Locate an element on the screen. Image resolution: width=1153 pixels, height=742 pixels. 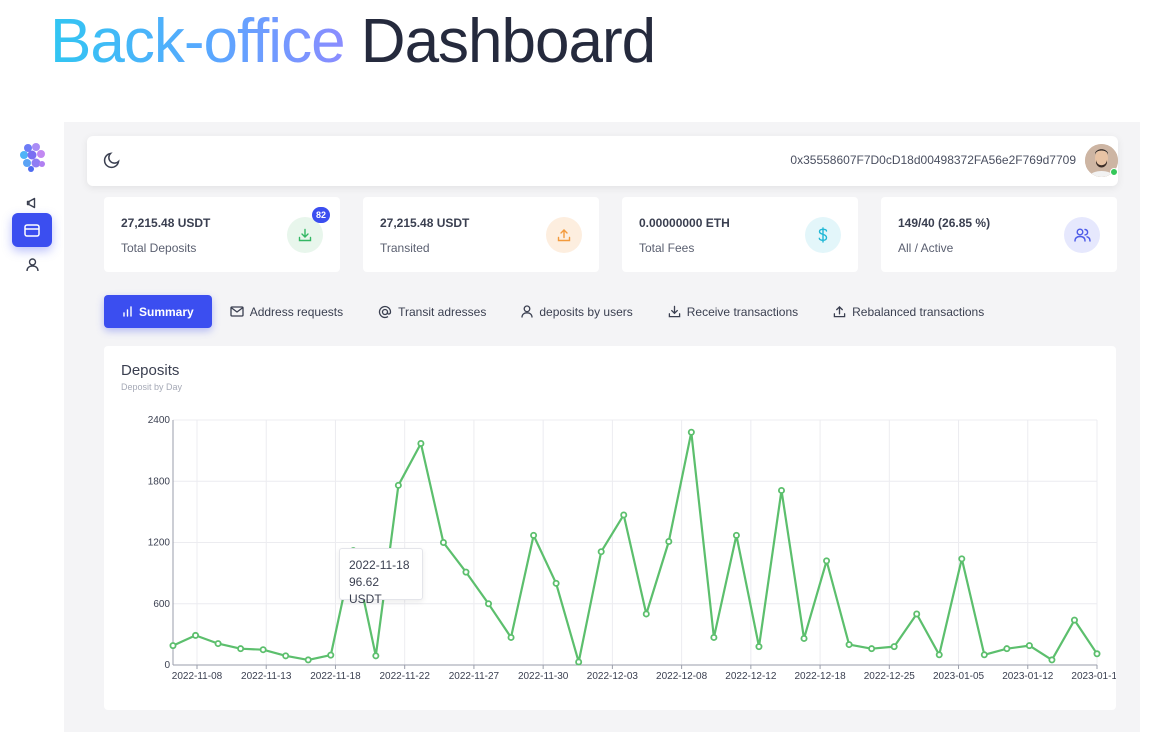
stat-label: Transited is located at coordinates (405, 248).